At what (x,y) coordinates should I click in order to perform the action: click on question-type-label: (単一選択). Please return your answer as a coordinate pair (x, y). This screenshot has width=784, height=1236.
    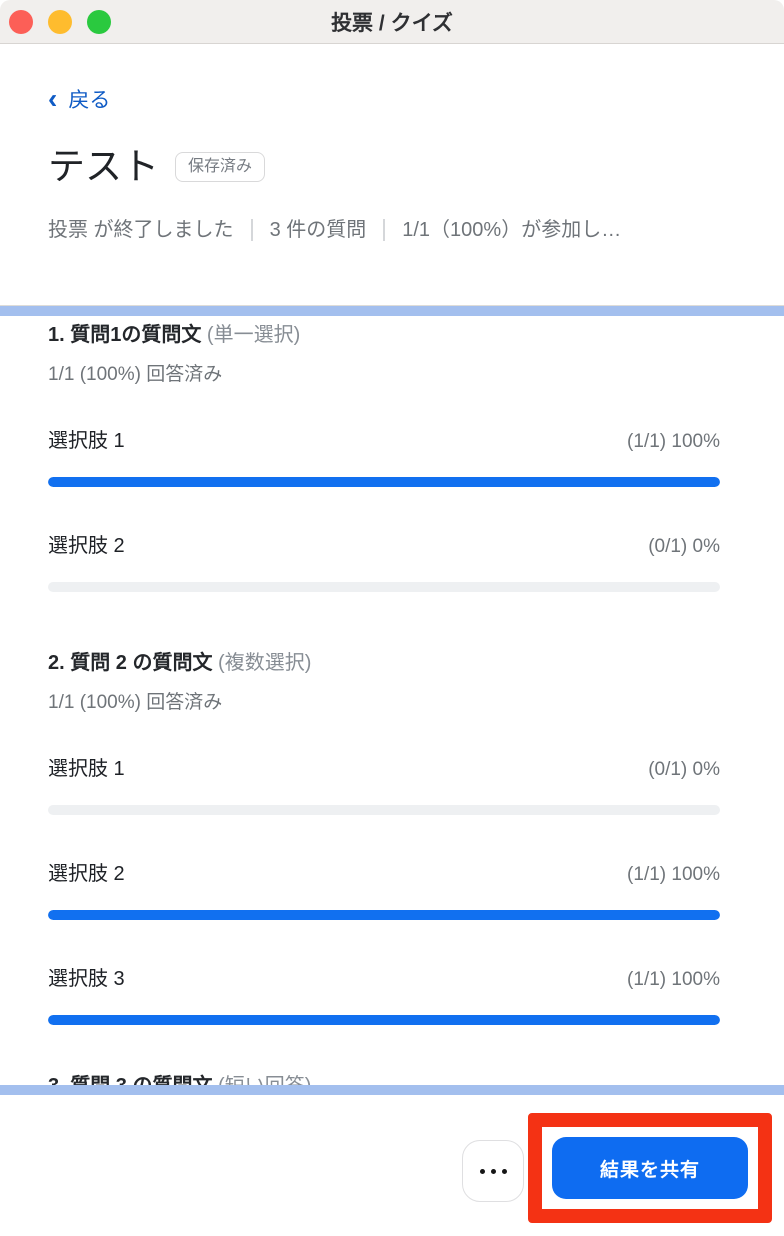
    Looking at the image, I should click on (253, 335).